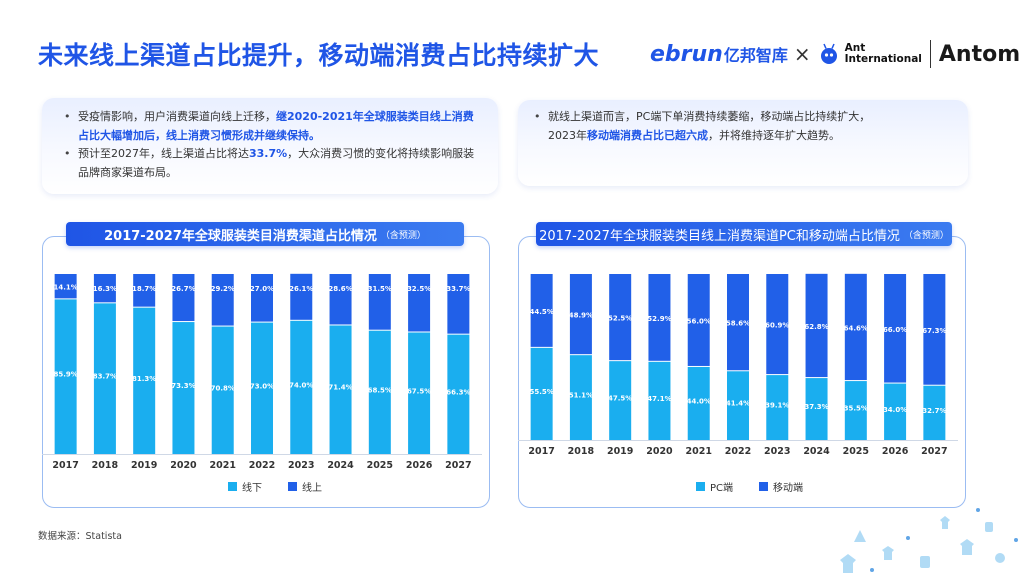 This screenshot has width=1024, height=576. I want to click on right-chart-title-text: 2017-2027年全球服装类目线上消费渠道PC和移动端占比情况, so click(719, 236).